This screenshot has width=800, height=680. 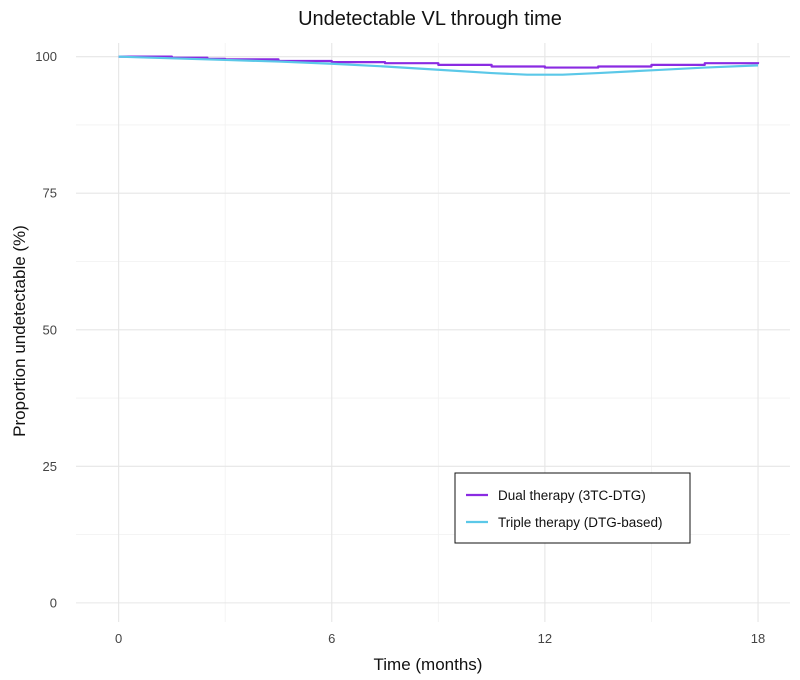 I want to click on x-tick-label: 0, so click(x=118, y=638).